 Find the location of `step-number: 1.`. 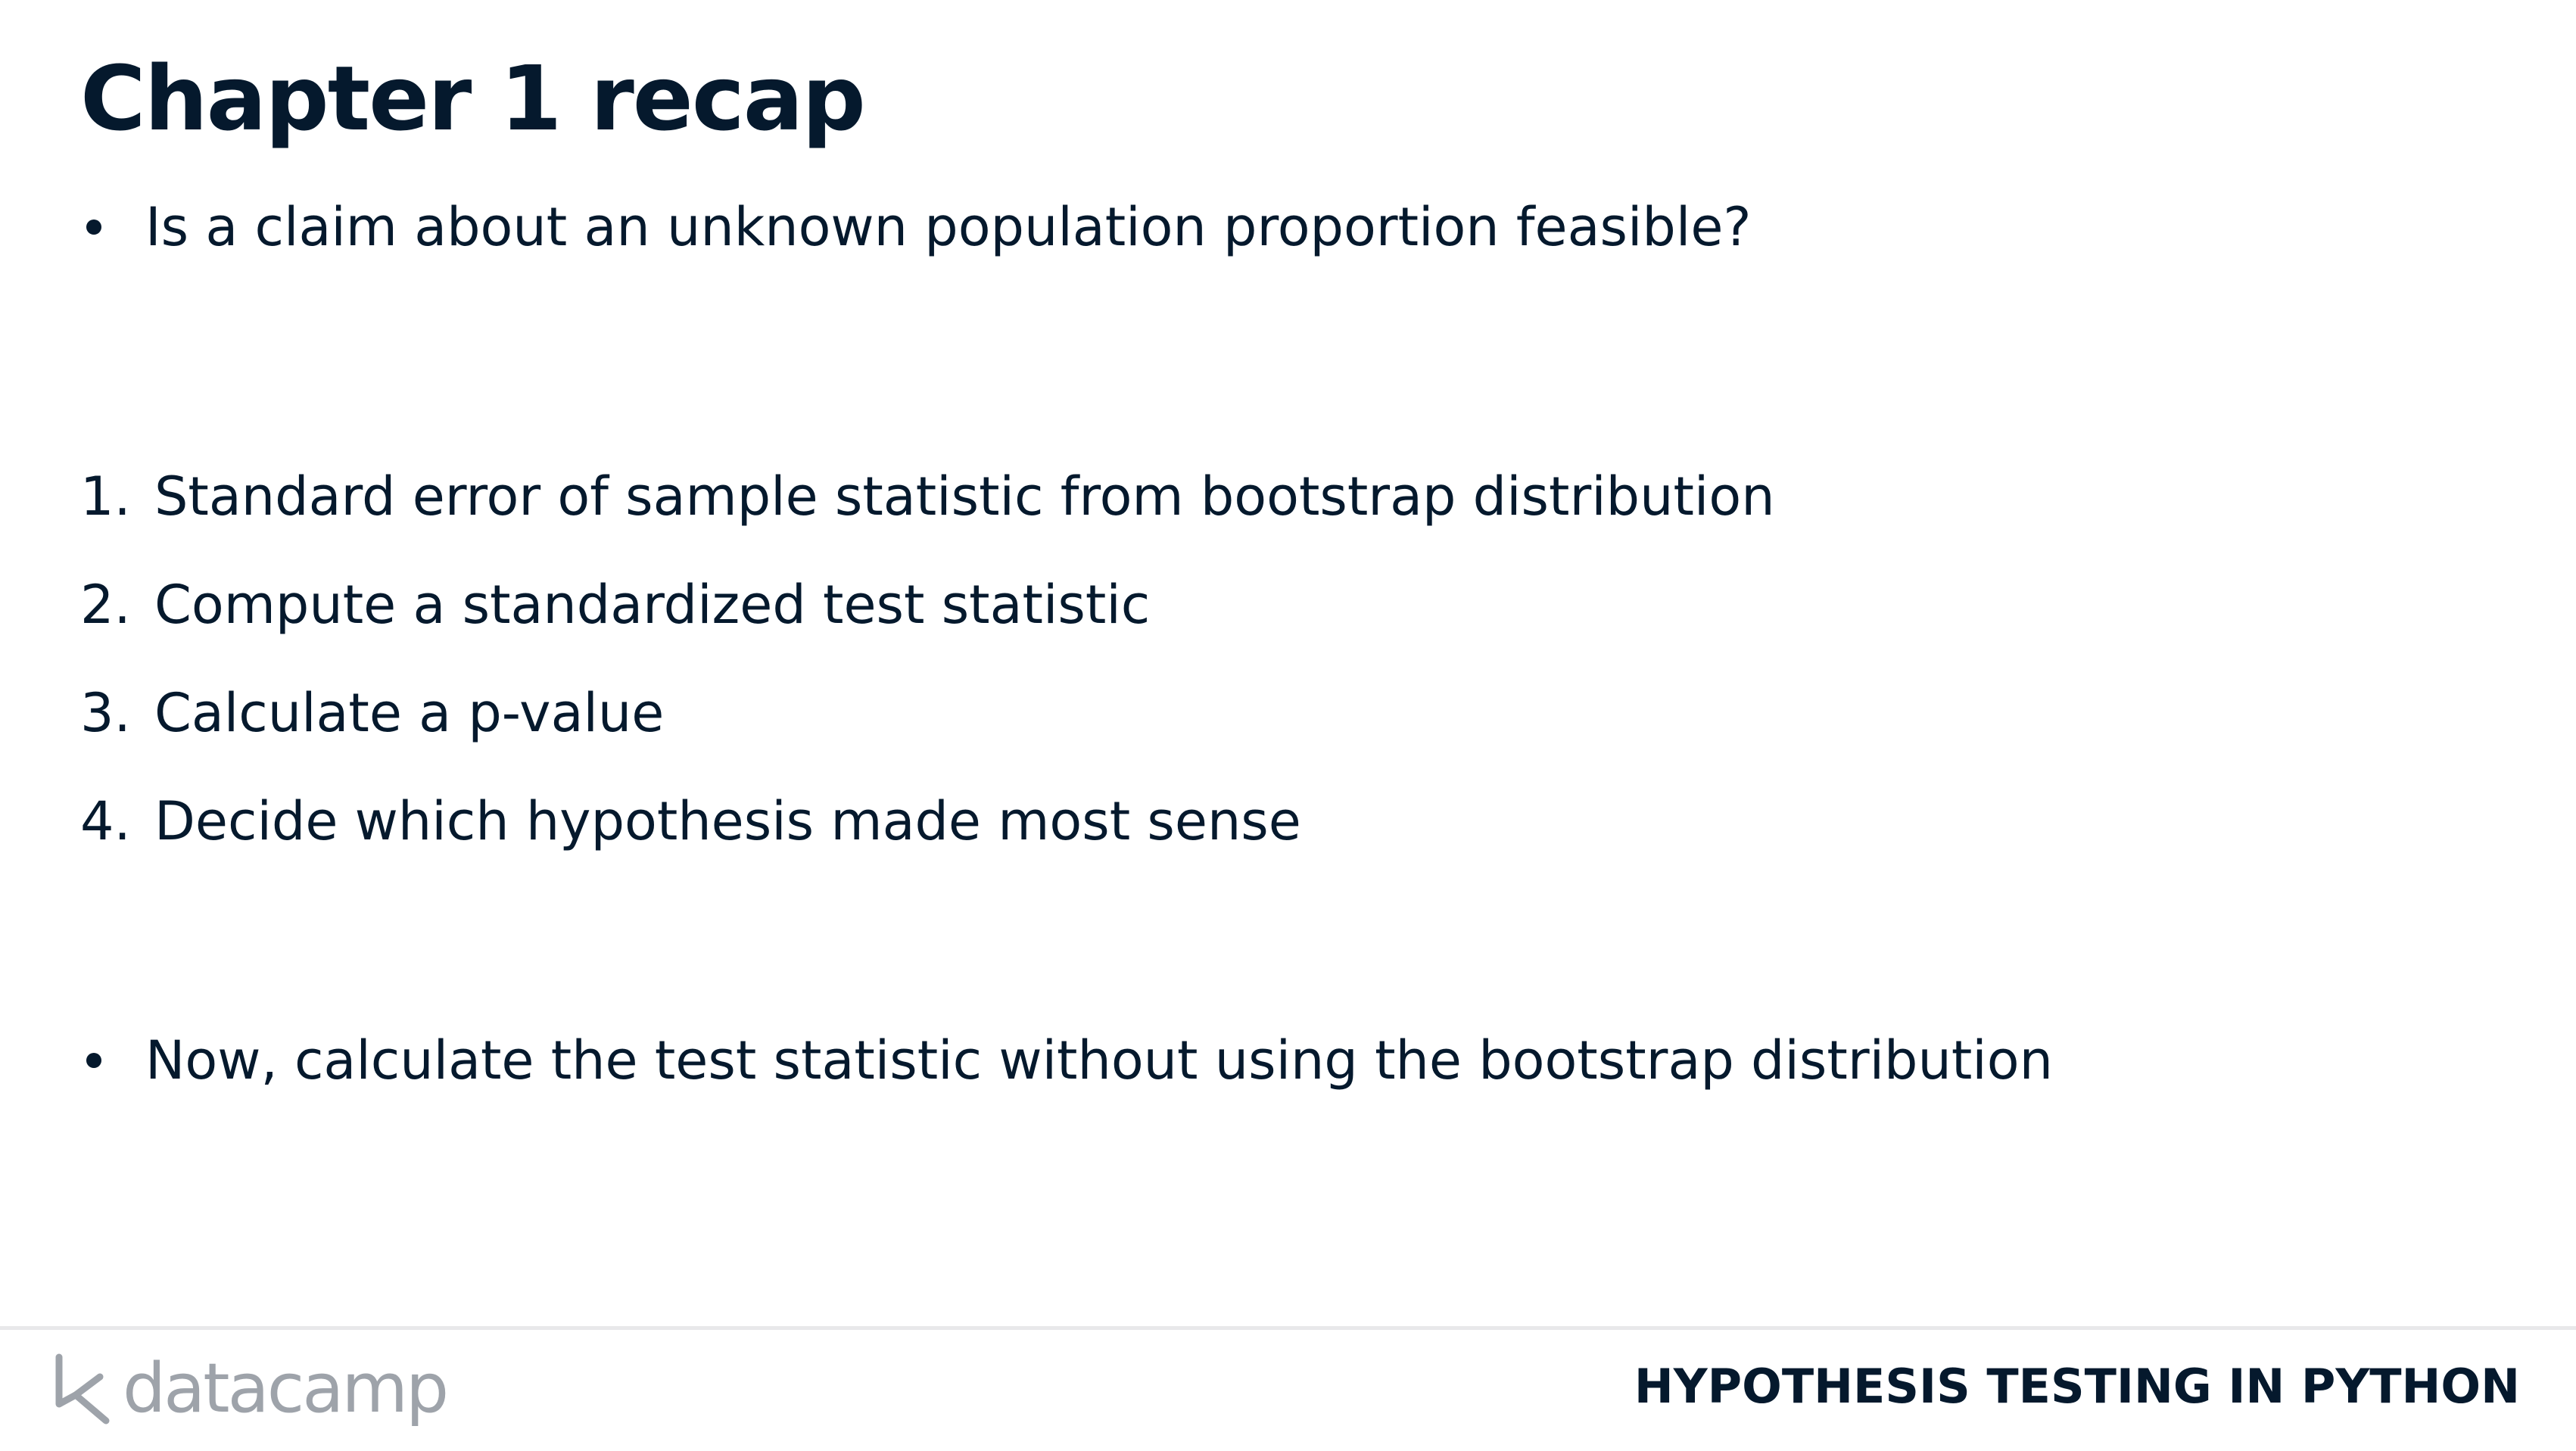

step-number: 1. is located at coordinates (105, 497).